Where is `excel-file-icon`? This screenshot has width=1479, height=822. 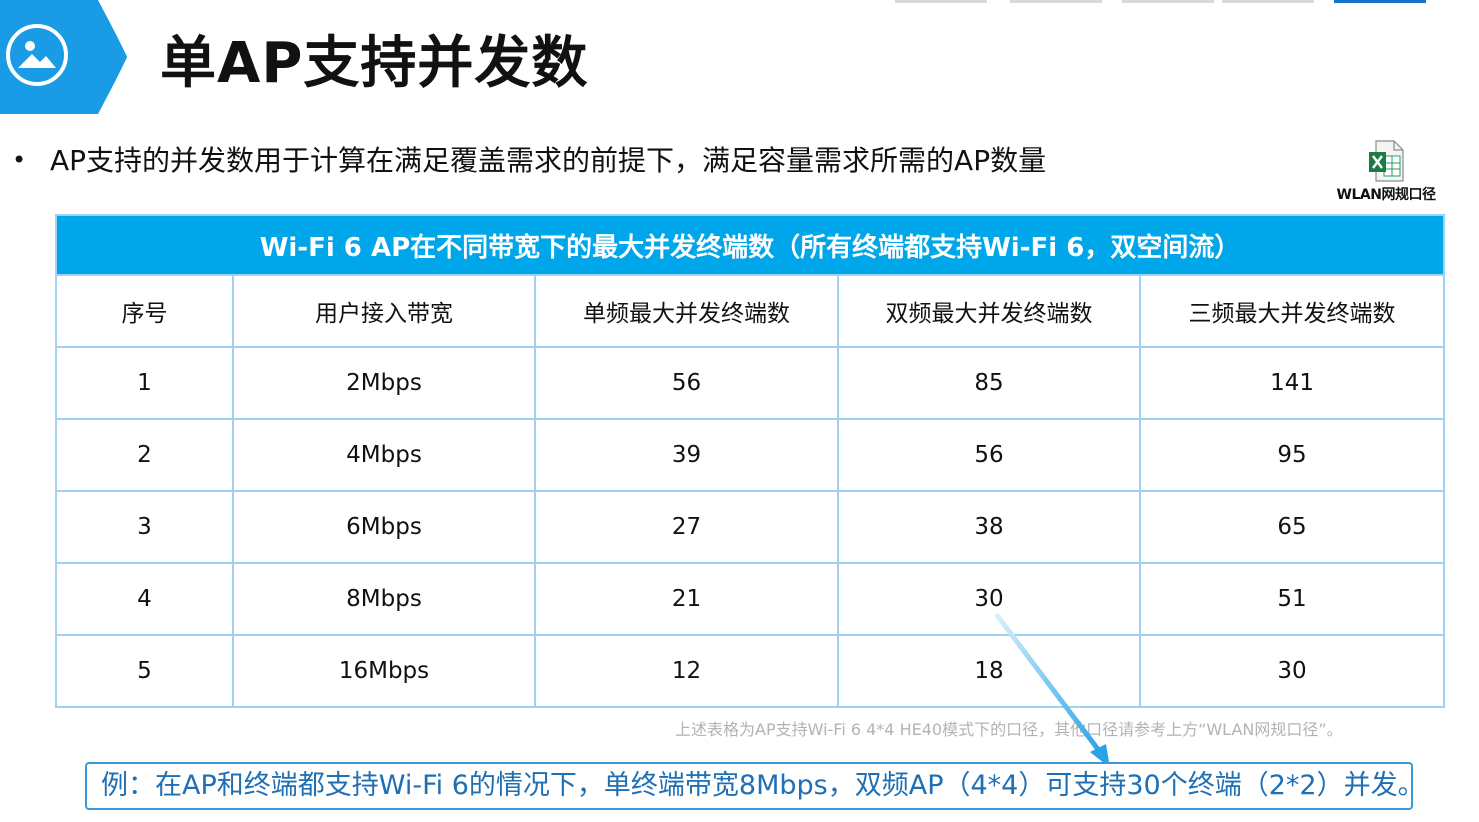
excel-file-icon is located at coordinates (1386, 161).